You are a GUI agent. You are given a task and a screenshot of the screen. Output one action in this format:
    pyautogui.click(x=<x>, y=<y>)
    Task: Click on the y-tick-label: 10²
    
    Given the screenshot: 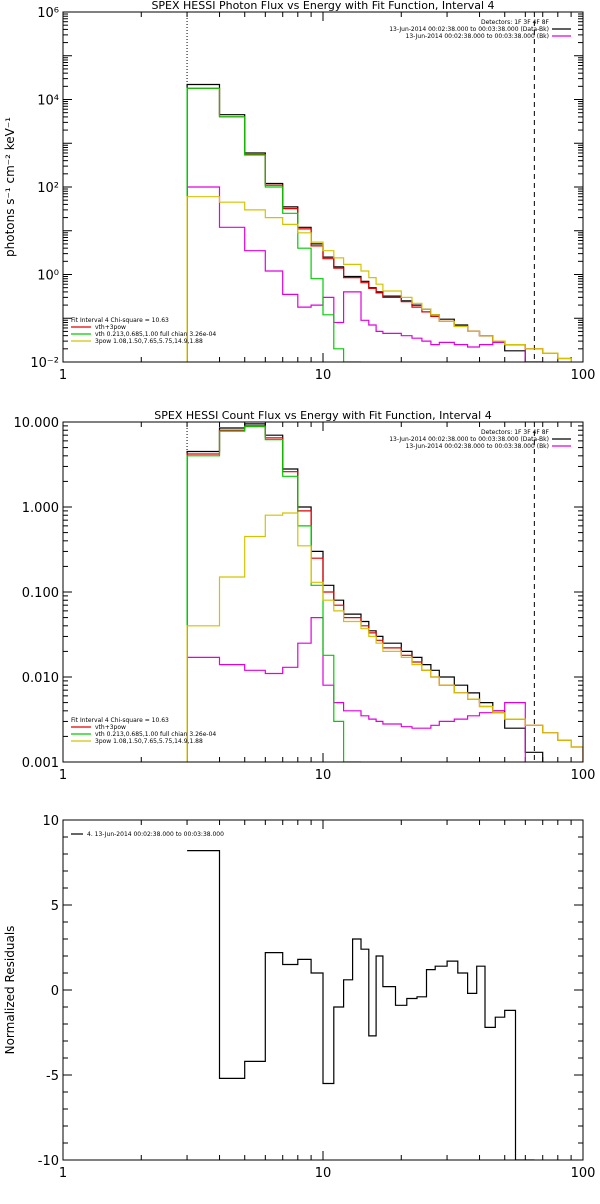 What is the action you would take?
    pyautogui.click(x=48, y=188)
    